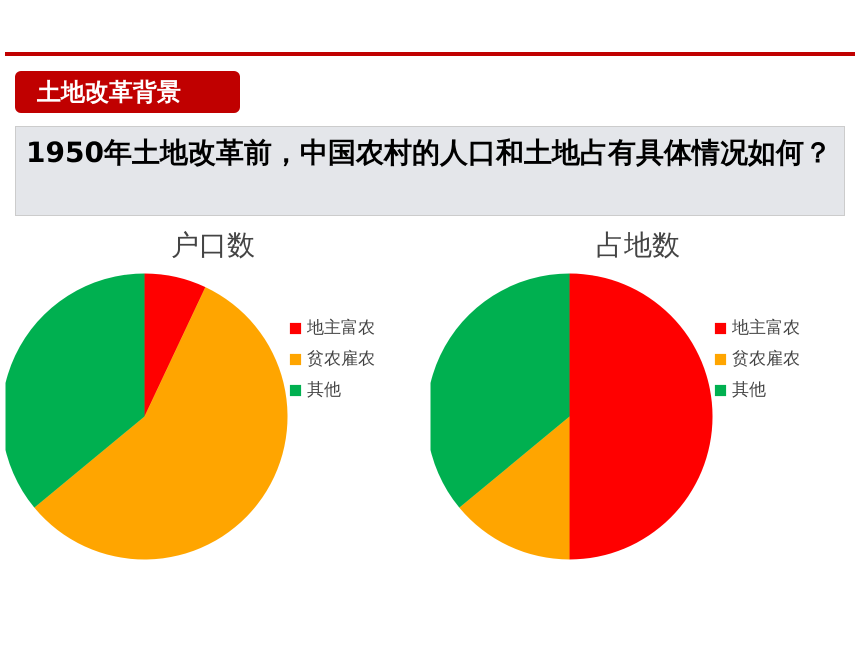 The height and width of the screenshot is (645, 860). What do you see at coordinates (429, 153) in the screenshot?
I see `text: 1950年土地改革前，中国农村的人口和土地占有具体情况如何？` at bounding box center [429, 153].